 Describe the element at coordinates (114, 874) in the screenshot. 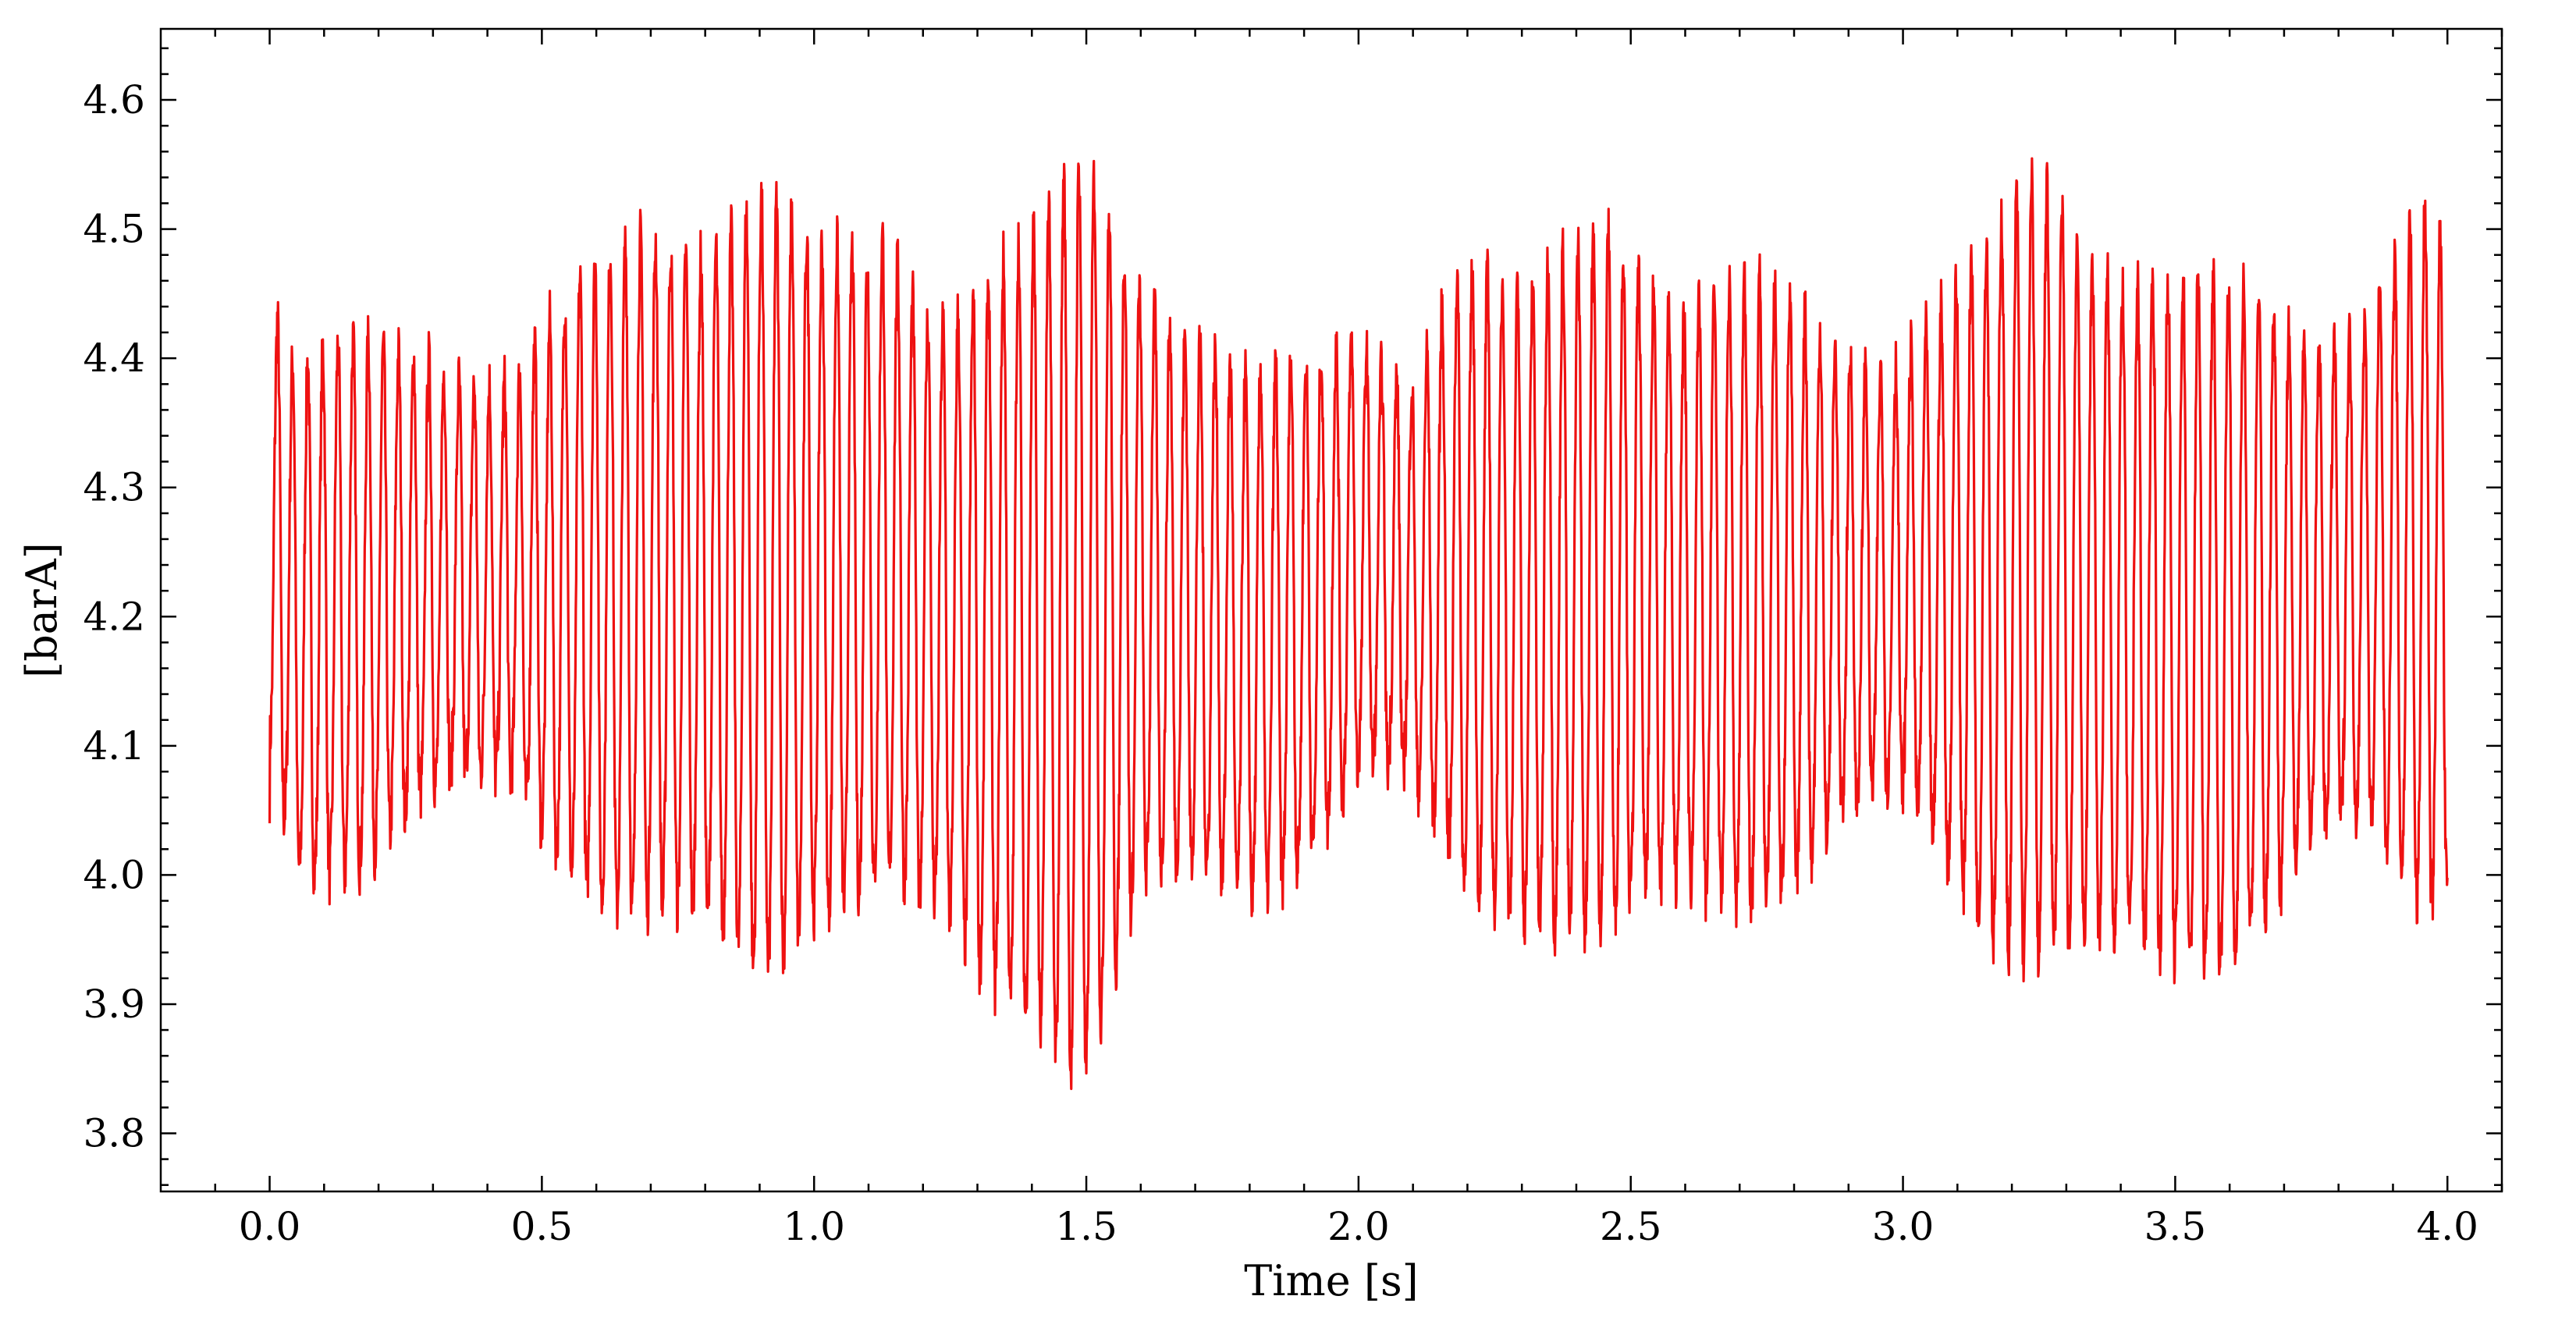

I see `y-tick-label: 4.0` at that location.